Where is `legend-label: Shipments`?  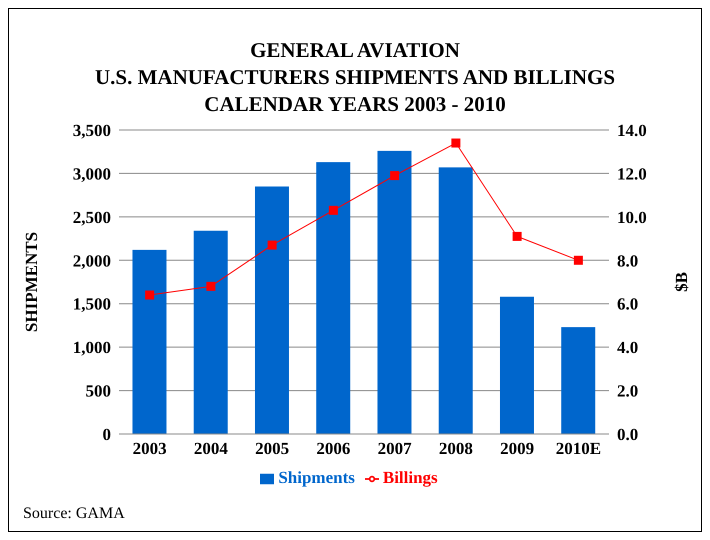
legend-label: Shipments is located at coordinates (316, 477).